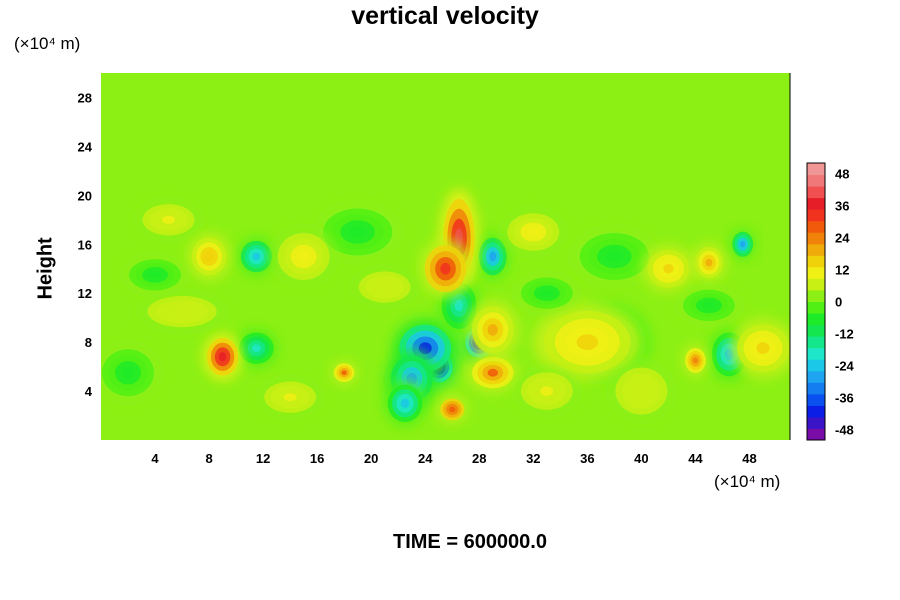 The height and width of the screenshot is (600, 900). What do you see at coordinates (842, 238) in the screenshot?
I see `colorbar-tick-label: 24` at bounding box center [842, 238].